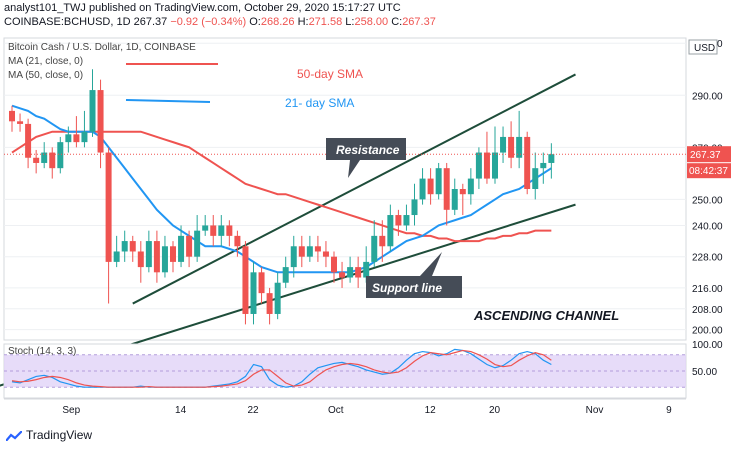 Image resolution: width=740 pixels, height=450 pixels. What do you see at coordinates (42, 351) in the screenshot?
I see `stoch-legend: Stoch (14, 3, 3)` at bounding box center [42, 351].